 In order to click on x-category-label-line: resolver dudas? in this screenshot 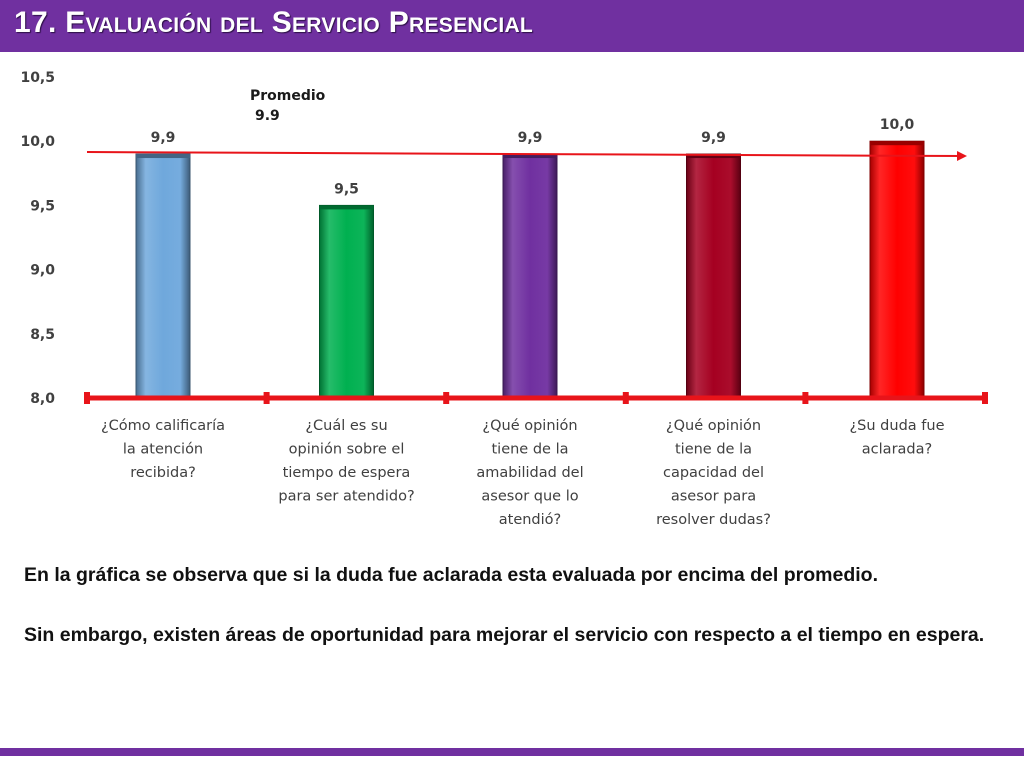, I will do `click(713, 520)`.